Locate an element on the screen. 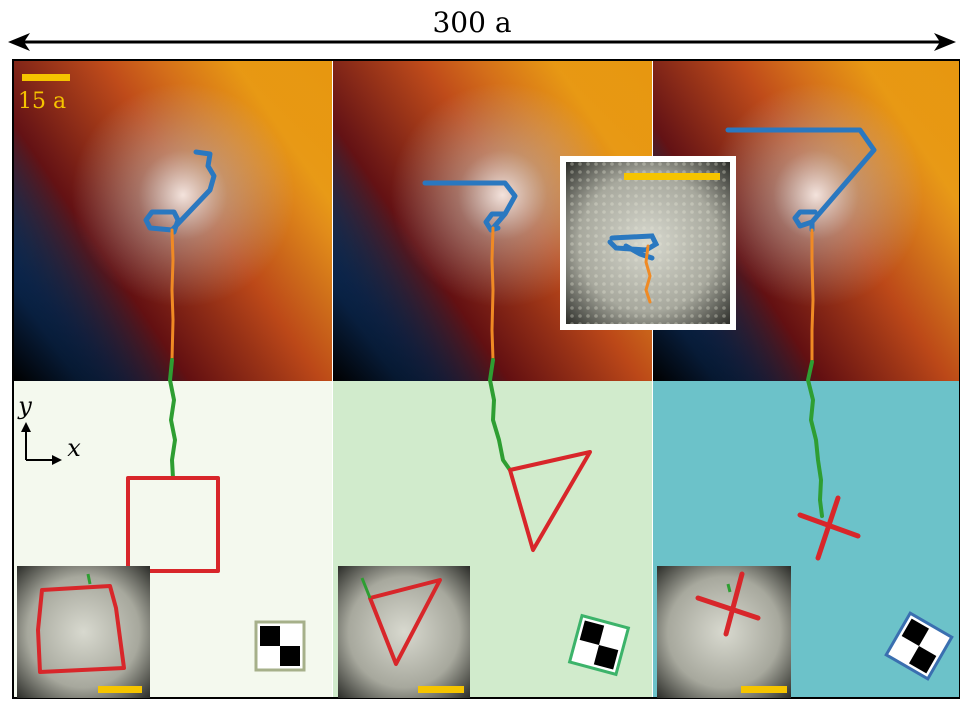 The height and width of the screenshot is (701, 963). axes-indicator is located at coordinates (41, 443).